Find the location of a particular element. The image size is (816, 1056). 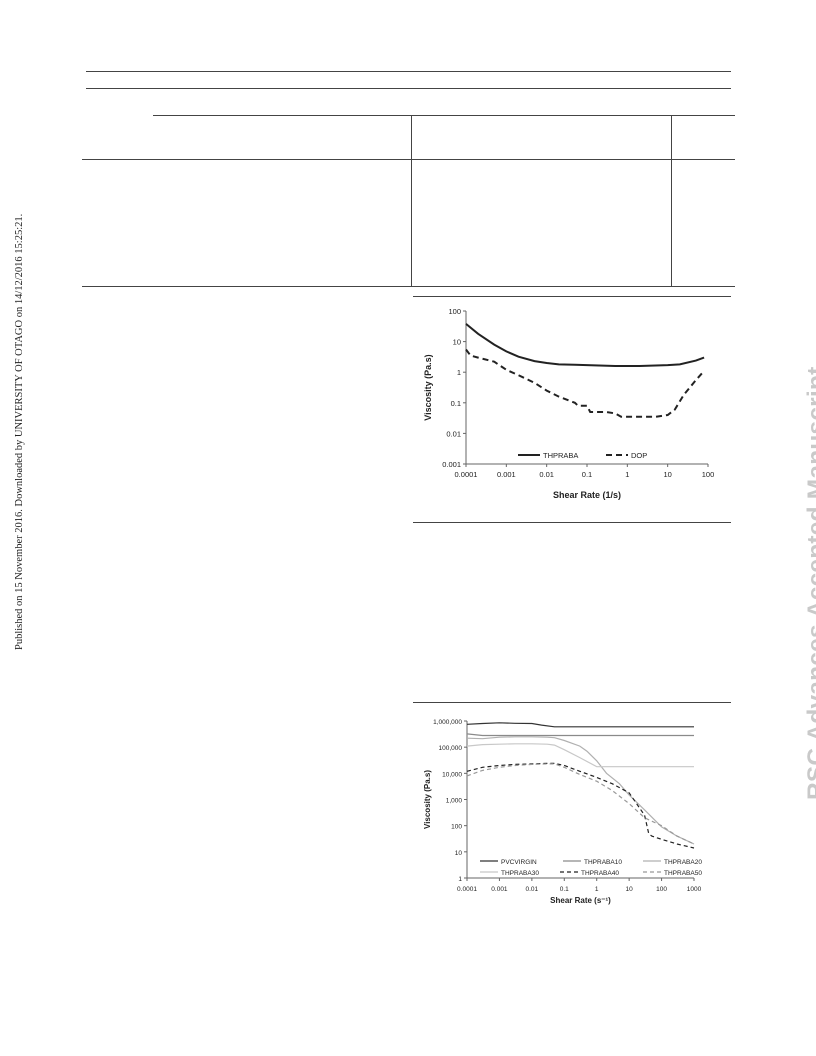

series-line-thpraba is located at coordinates (585, 345).